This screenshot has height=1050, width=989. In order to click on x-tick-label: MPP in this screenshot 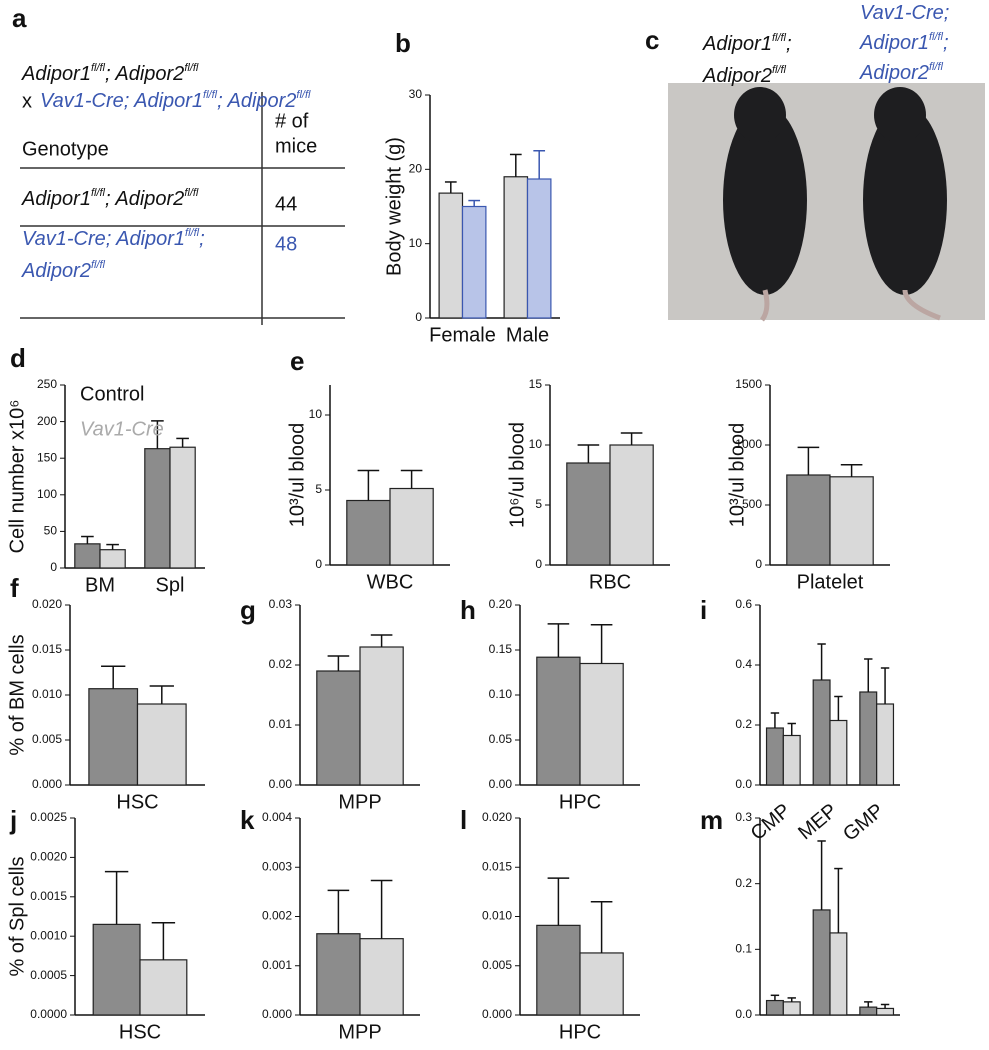, I will do `click(359, 1032)`.